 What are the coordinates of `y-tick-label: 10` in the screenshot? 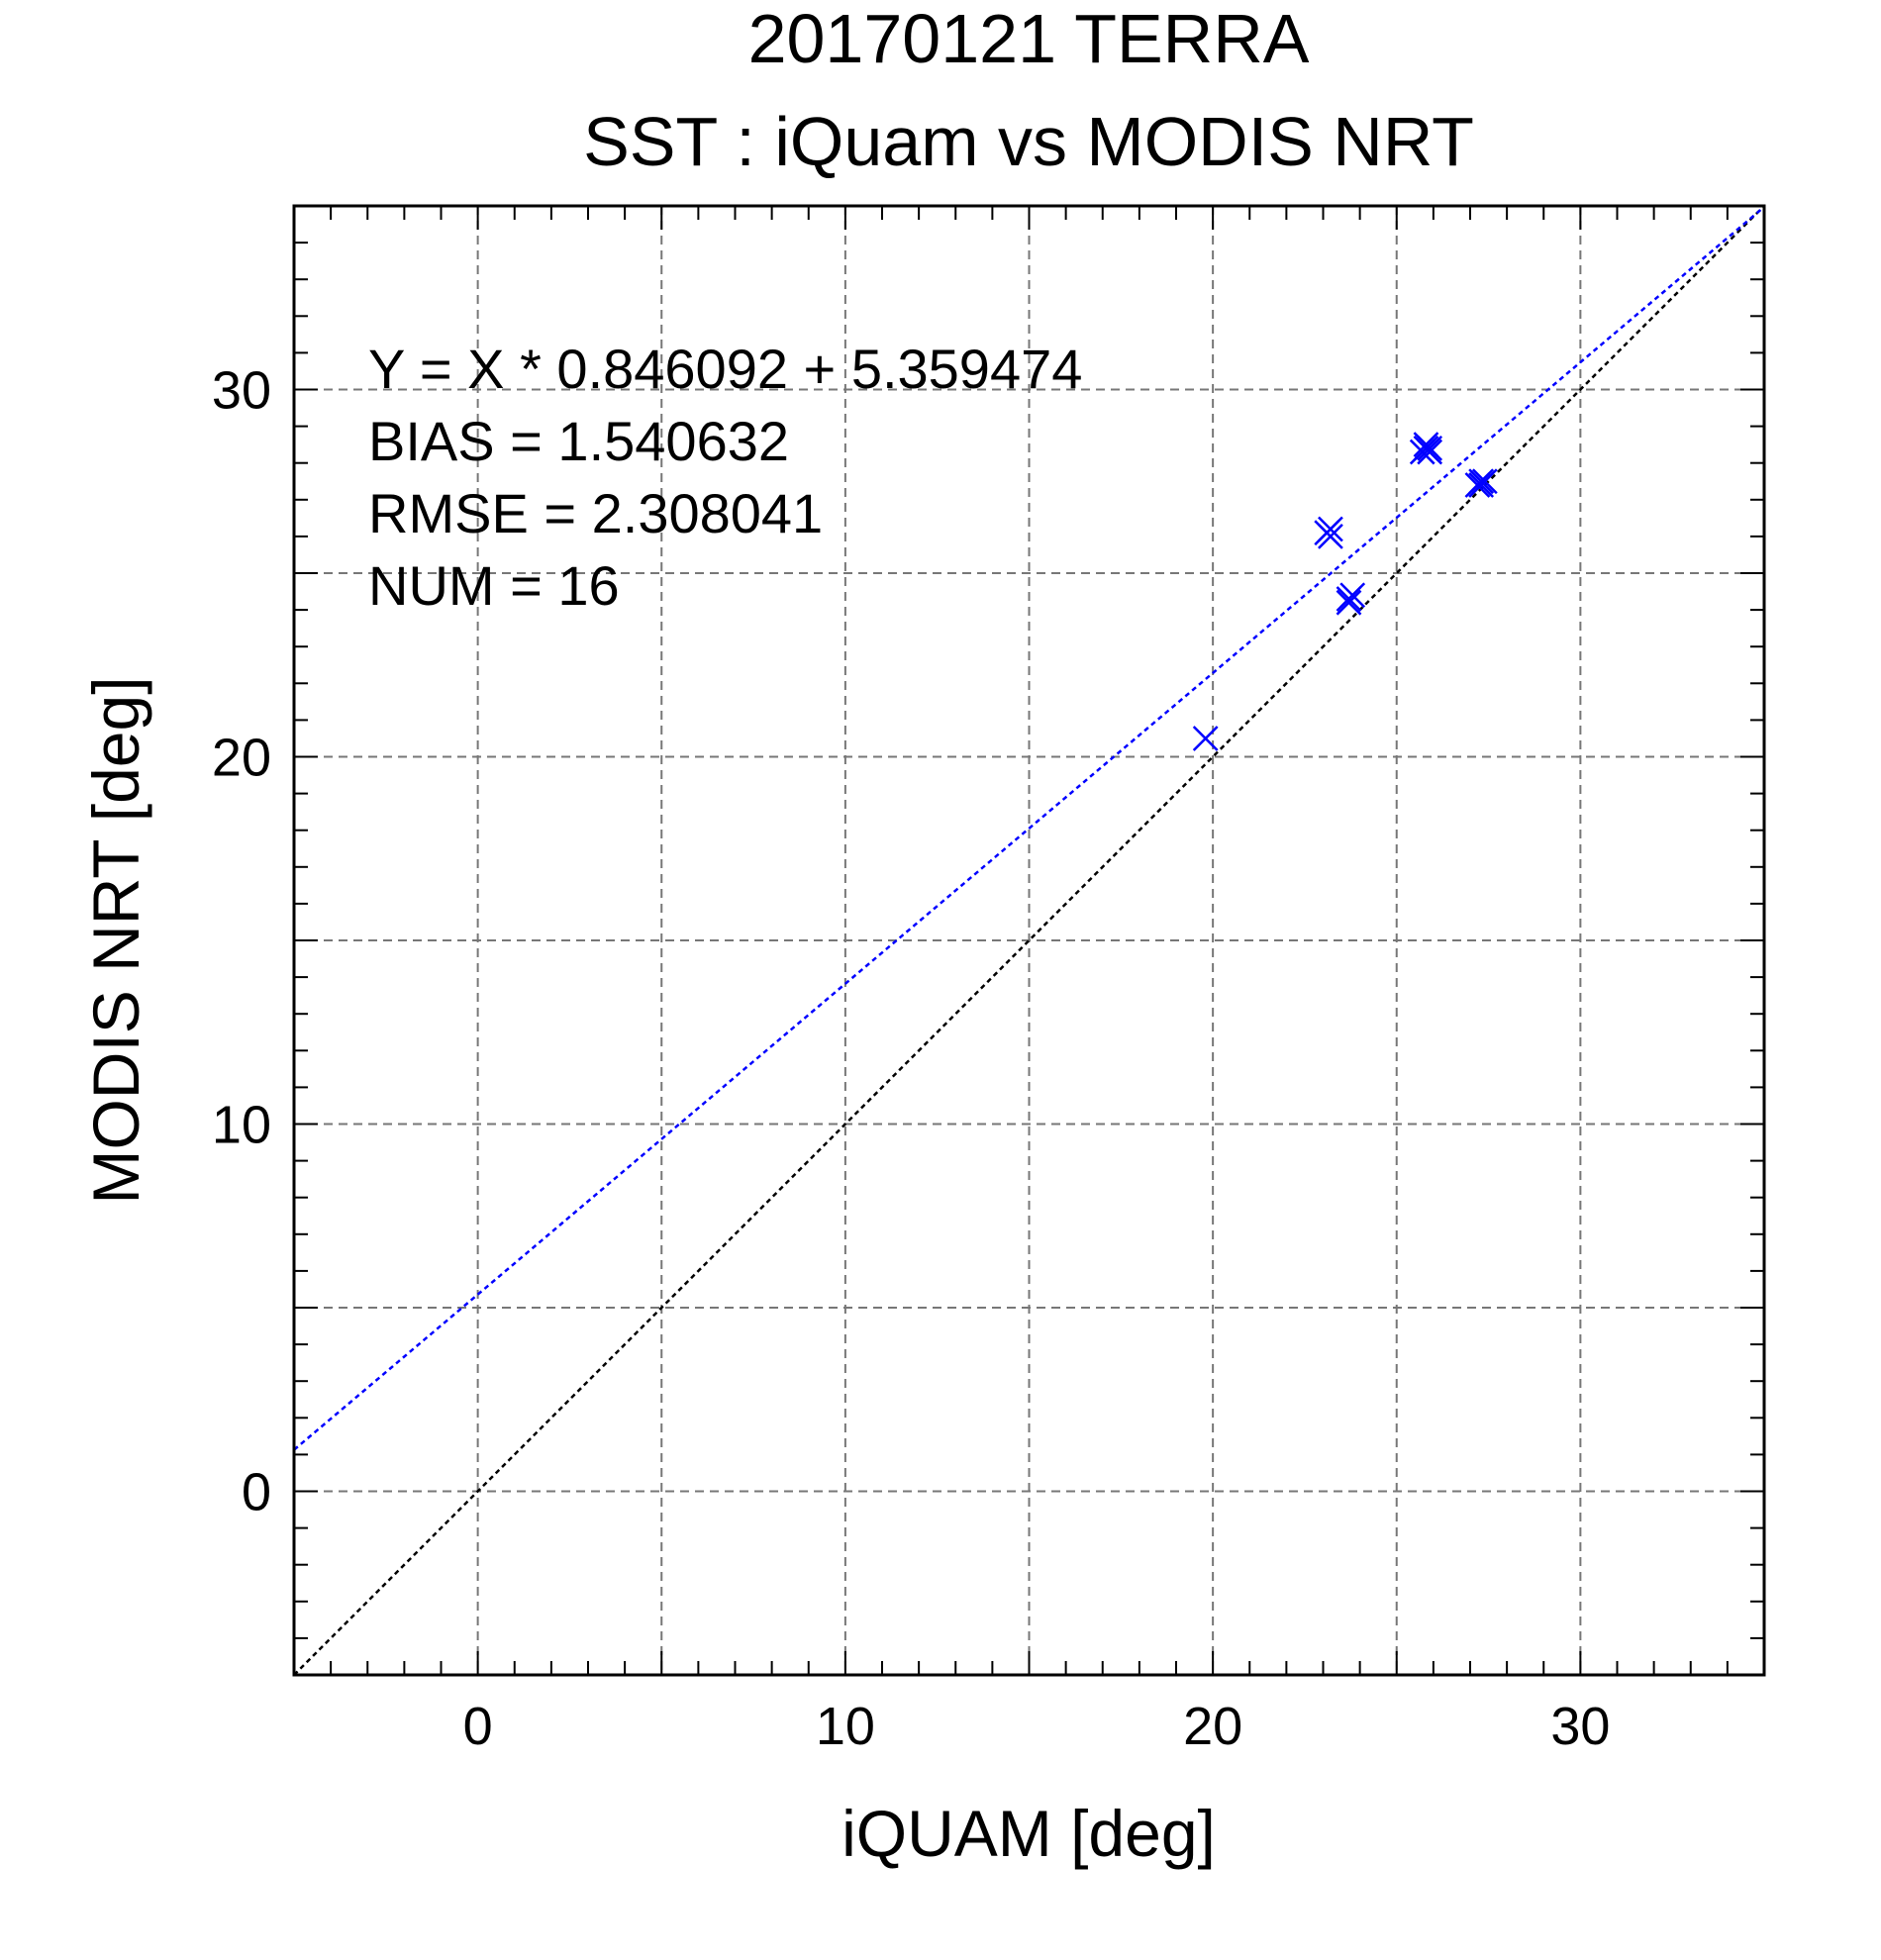 It's located at (242, 1125).